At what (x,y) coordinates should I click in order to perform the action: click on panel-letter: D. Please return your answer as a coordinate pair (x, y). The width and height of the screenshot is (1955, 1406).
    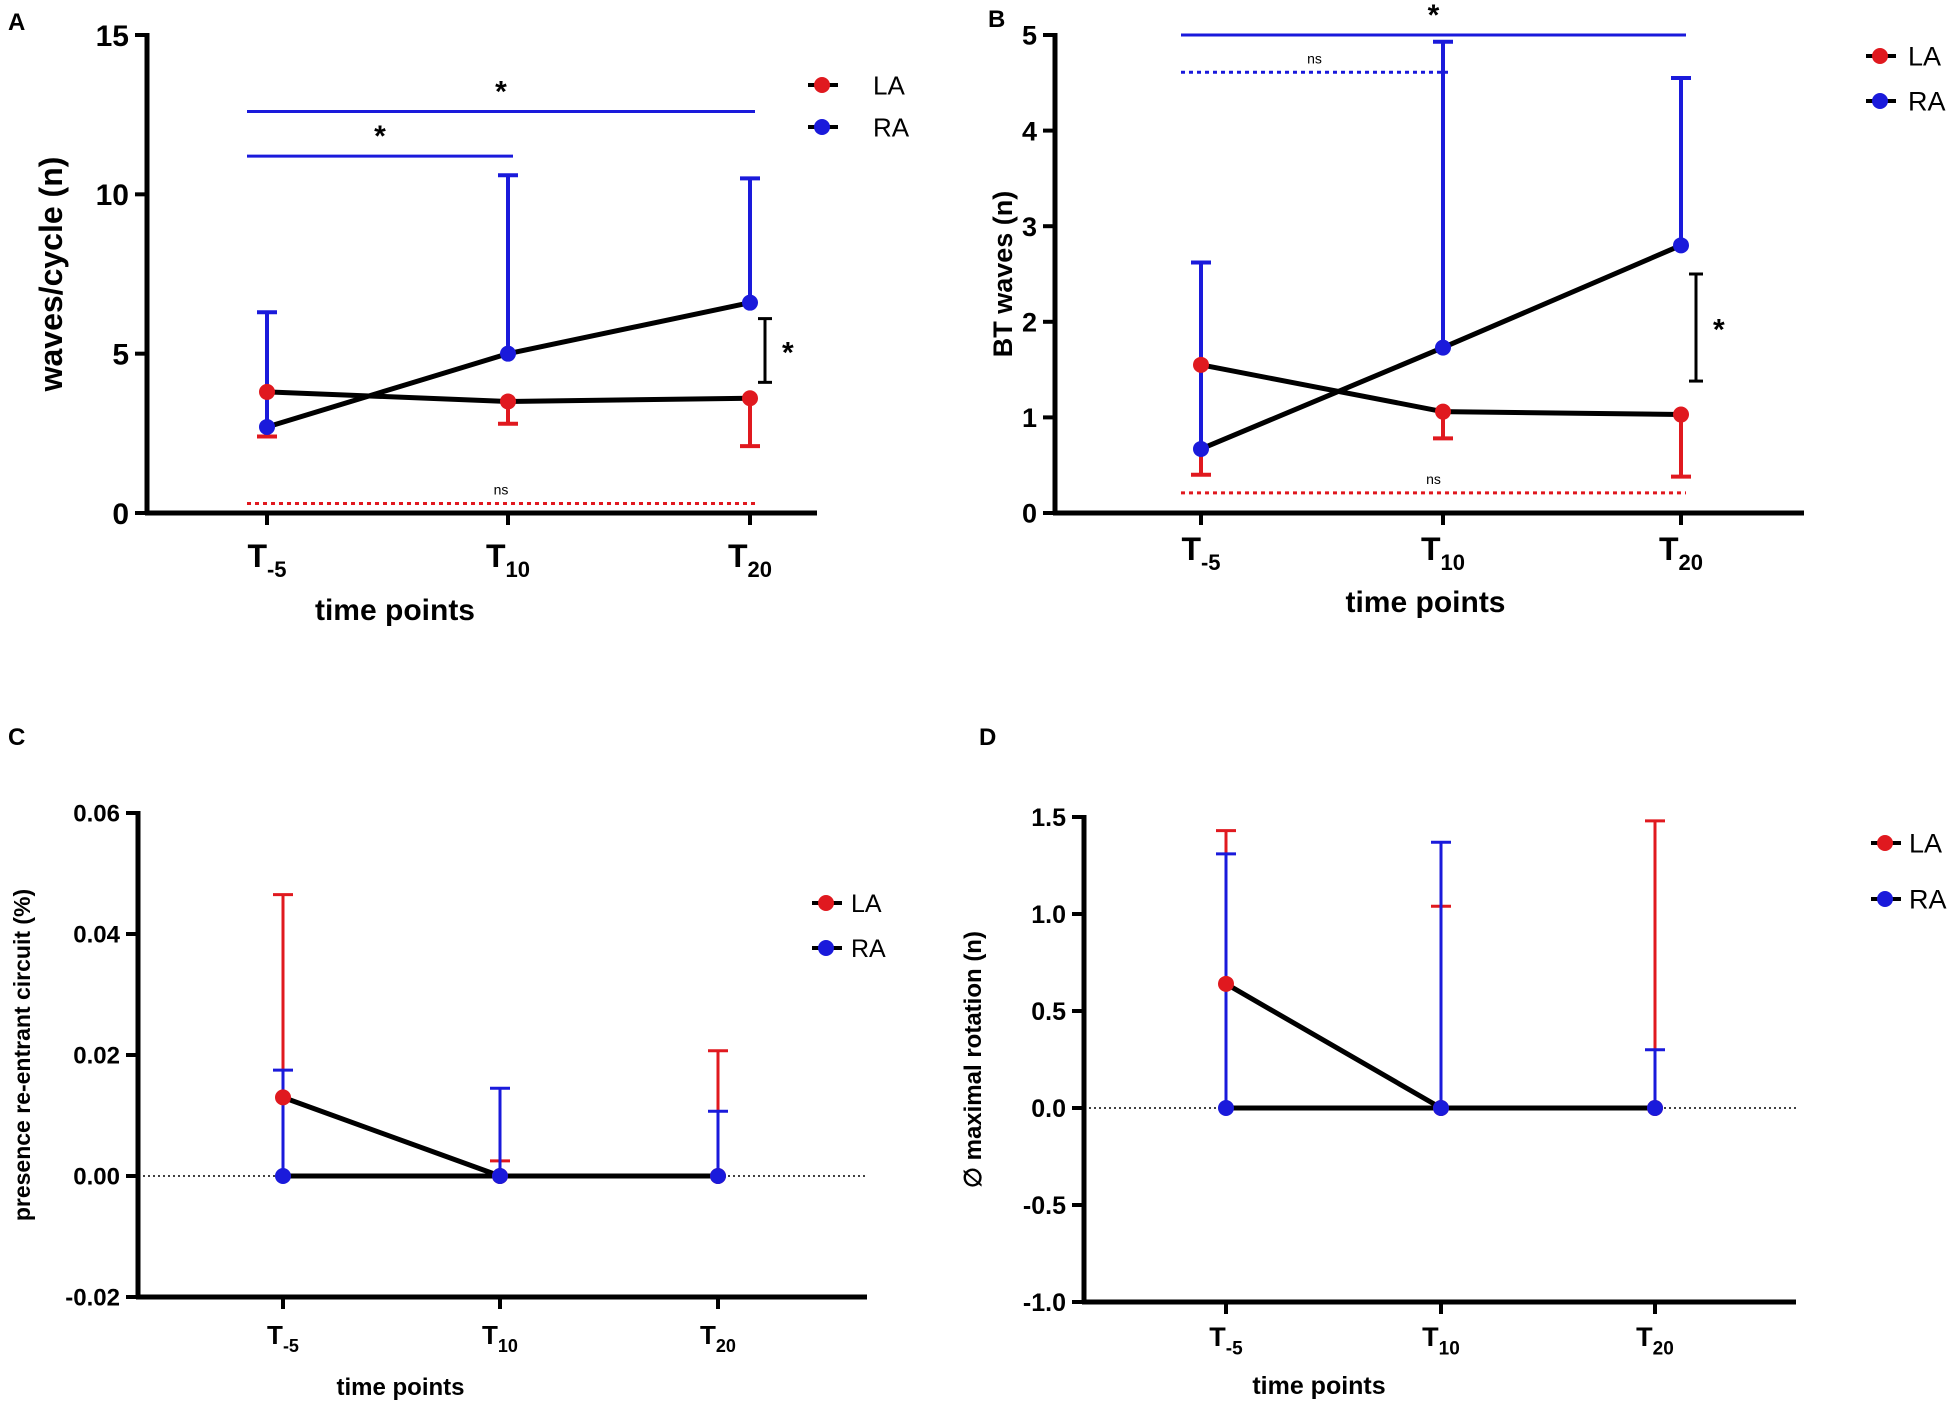
    Looking at the image, I should click on (987, 737).